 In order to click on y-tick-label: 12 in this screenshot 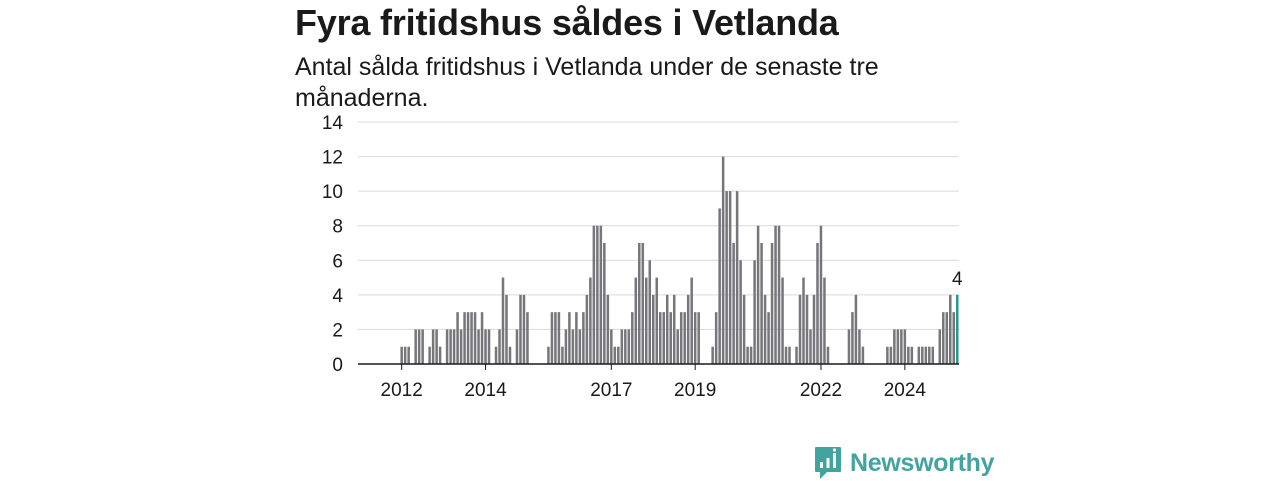, I will do `click(332, 158)`.